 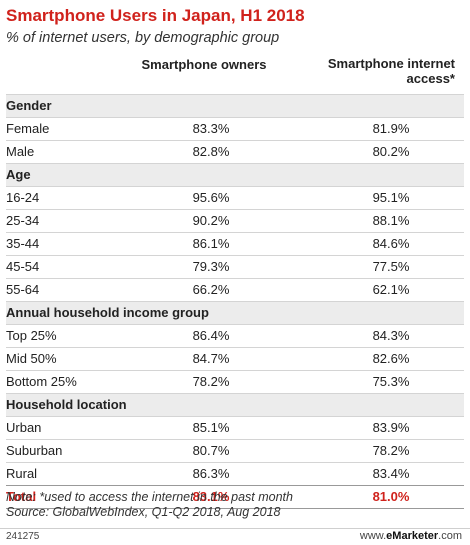 I want to click on section-label: Annual household income group, so click(x=107, y=312).